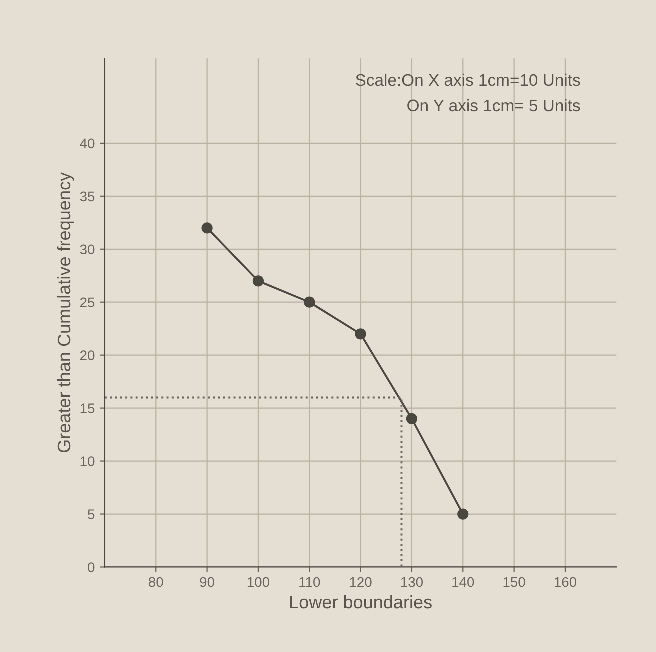 The width and height of the screenshot is (656, 652). What do you see at coordinates (361, 582) in the screenshot?
I see `x-tick-label: 120` at bounding box center [361, 582].